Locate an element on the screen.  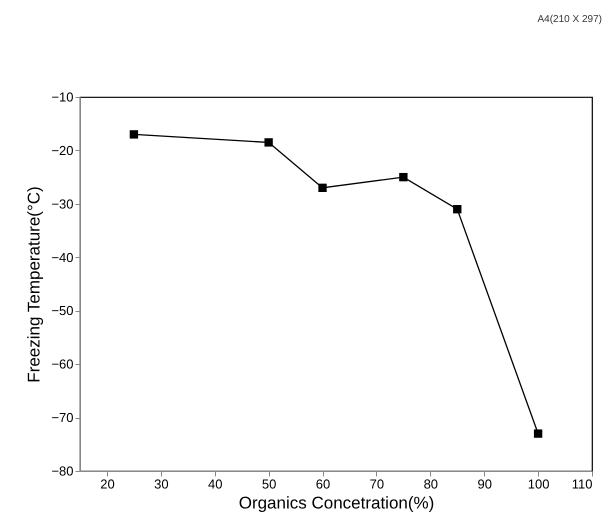
y-tick-label: −30 is located at coordinates (62, 204).